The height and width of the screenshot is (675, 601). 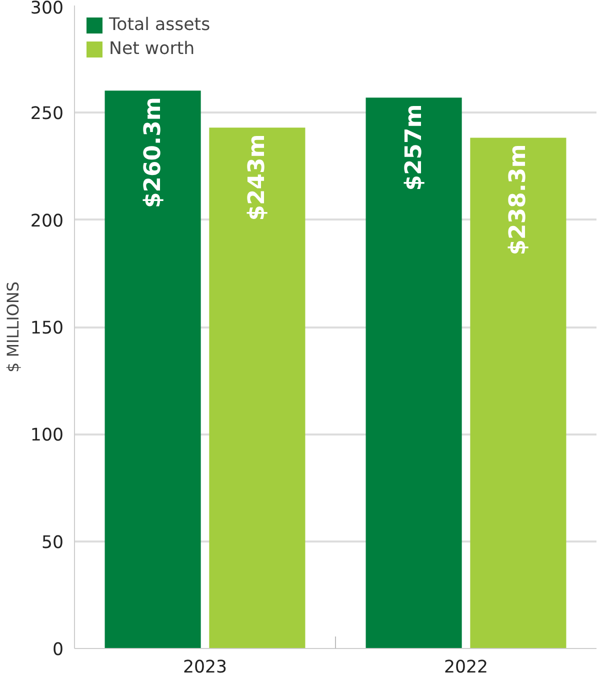 What do you see at coordinates (257, 177) in the screenshot?
I see `data-label: $243m` at bounding box center [257, 177].